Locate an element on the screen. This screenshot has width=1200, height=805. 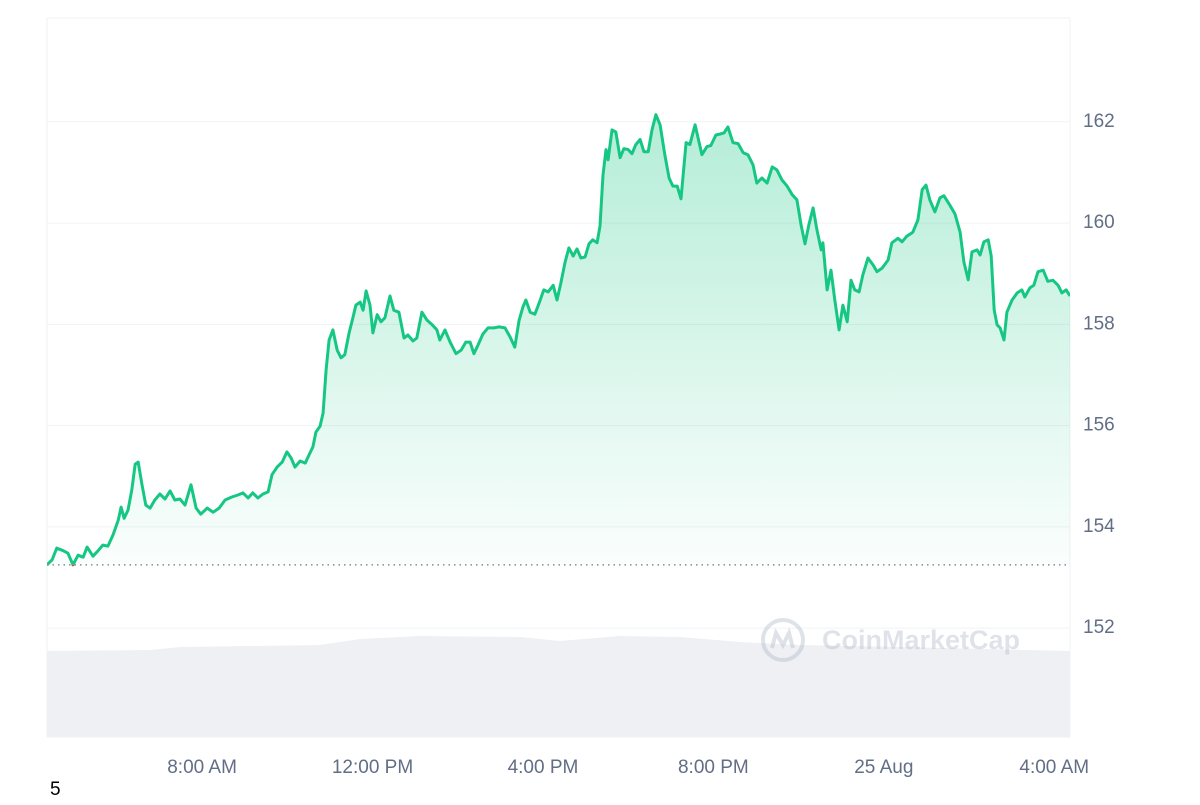
y-tick-label: 160 is located at coordinates (1099, 222).